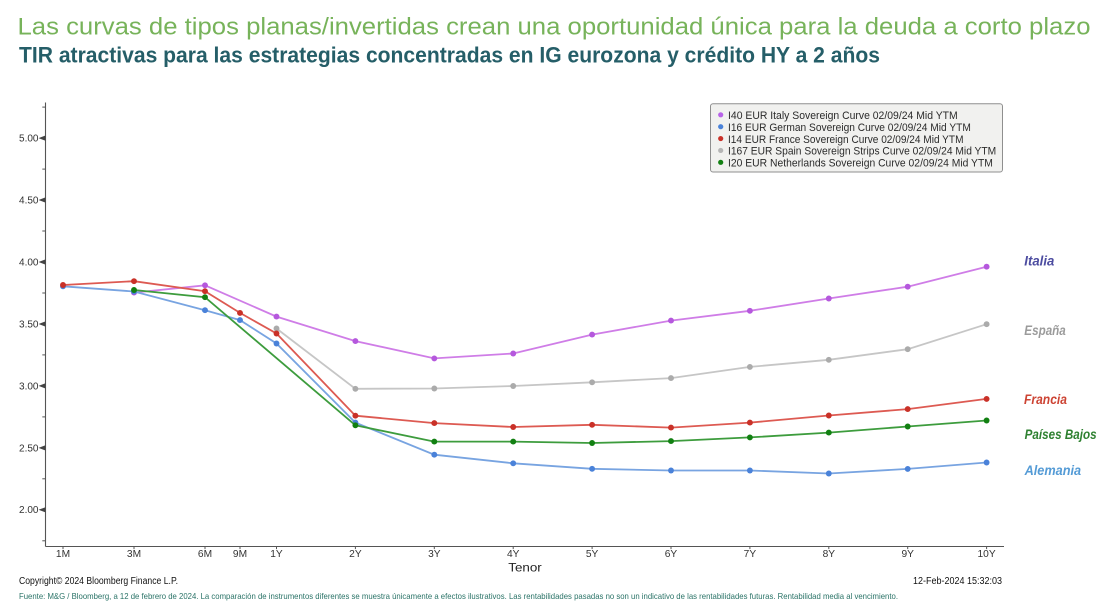 The width and height of the screenshot is (1110, 607). Describe the element at coordinates (29, 324) in the screenshot. I see `svg-text: 3.50` at that location.